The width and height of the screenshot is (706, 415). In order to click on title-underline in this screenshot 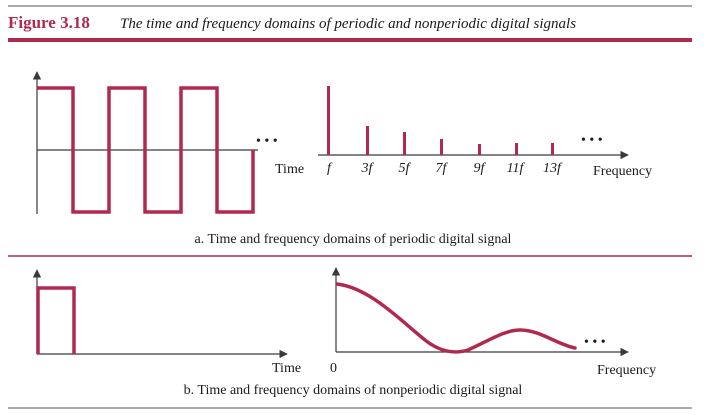, I will do `click(350, 40)`.